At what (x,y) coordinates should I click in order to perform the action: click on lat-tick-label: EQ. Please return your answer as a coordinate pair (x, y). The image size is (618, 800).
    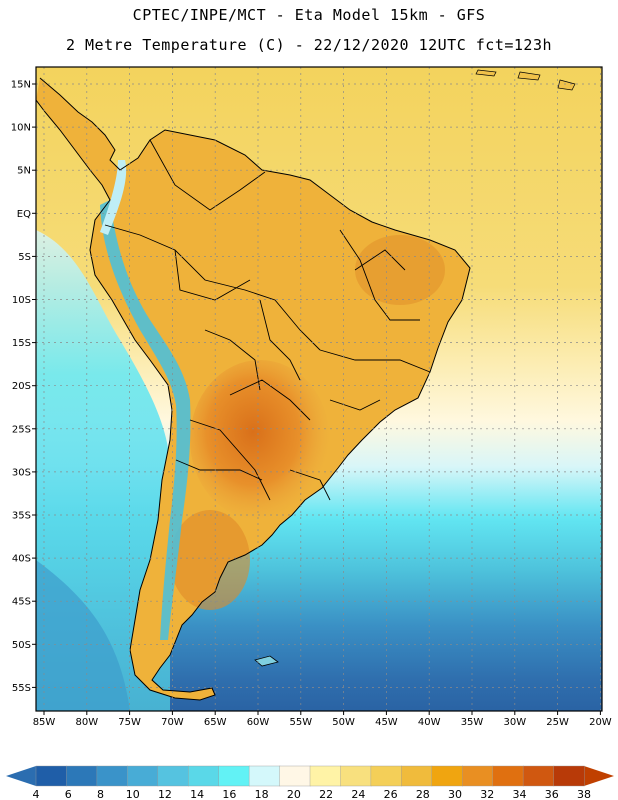
    Looking at the image, I should click on (24, 214).